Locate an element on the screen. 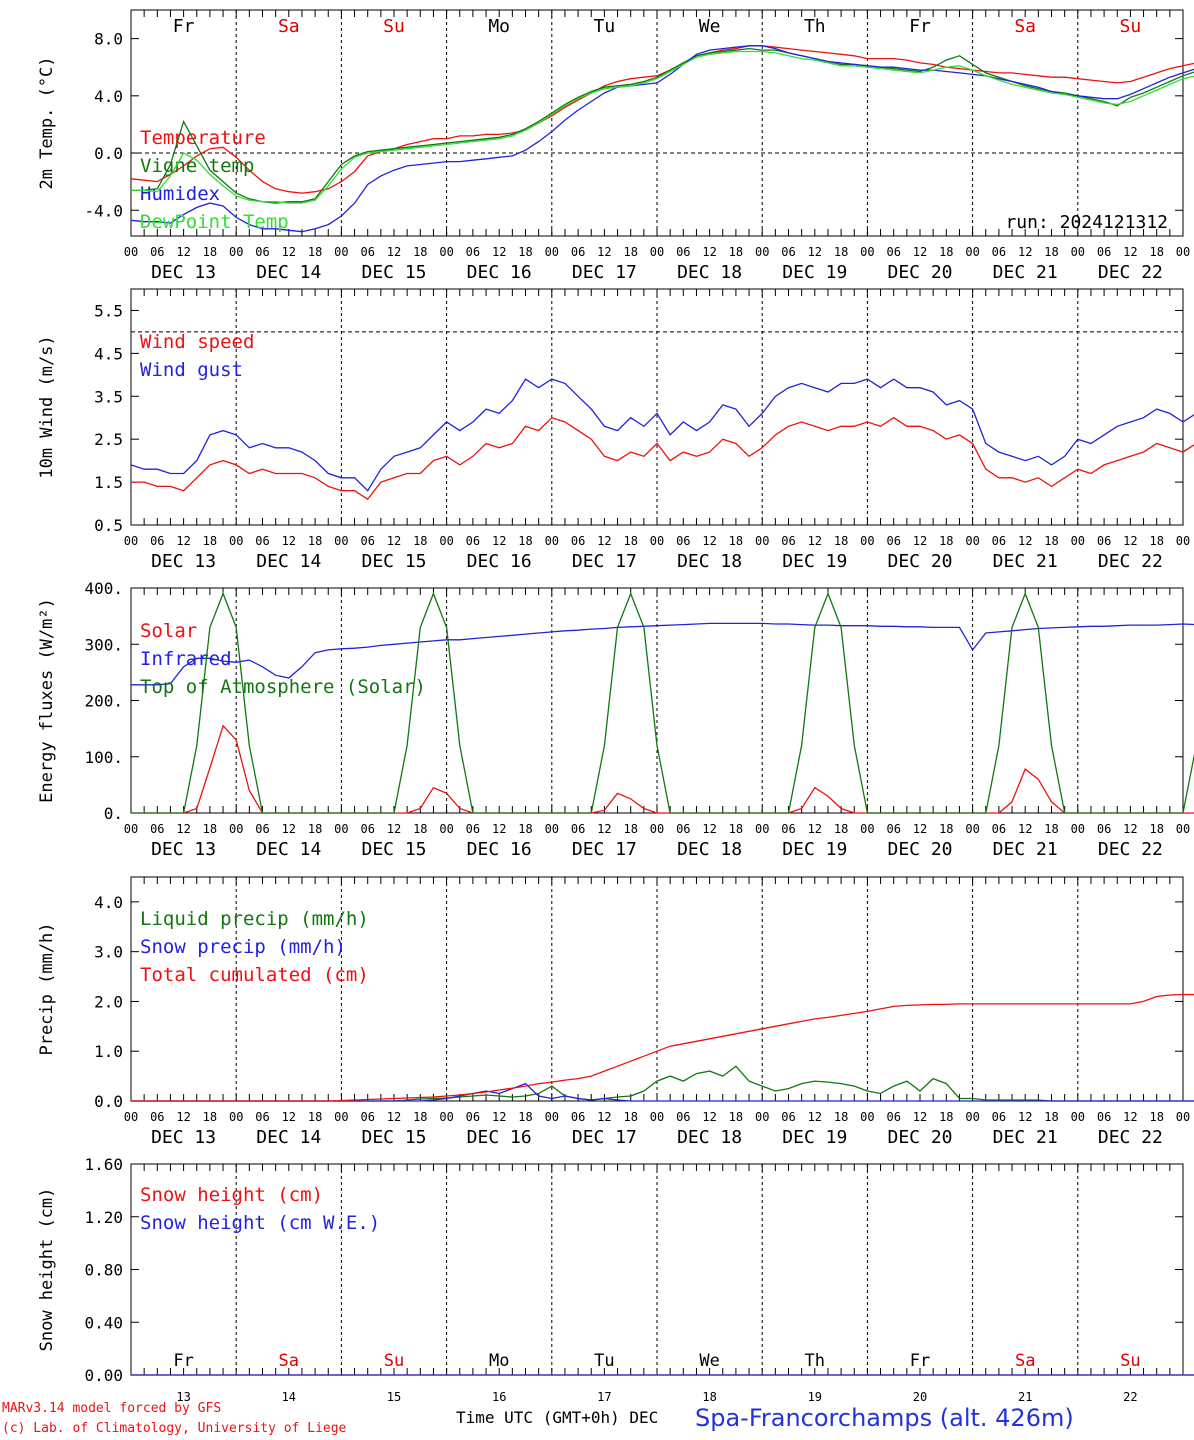  panel-2-frame is located at coordinates (657, 700).